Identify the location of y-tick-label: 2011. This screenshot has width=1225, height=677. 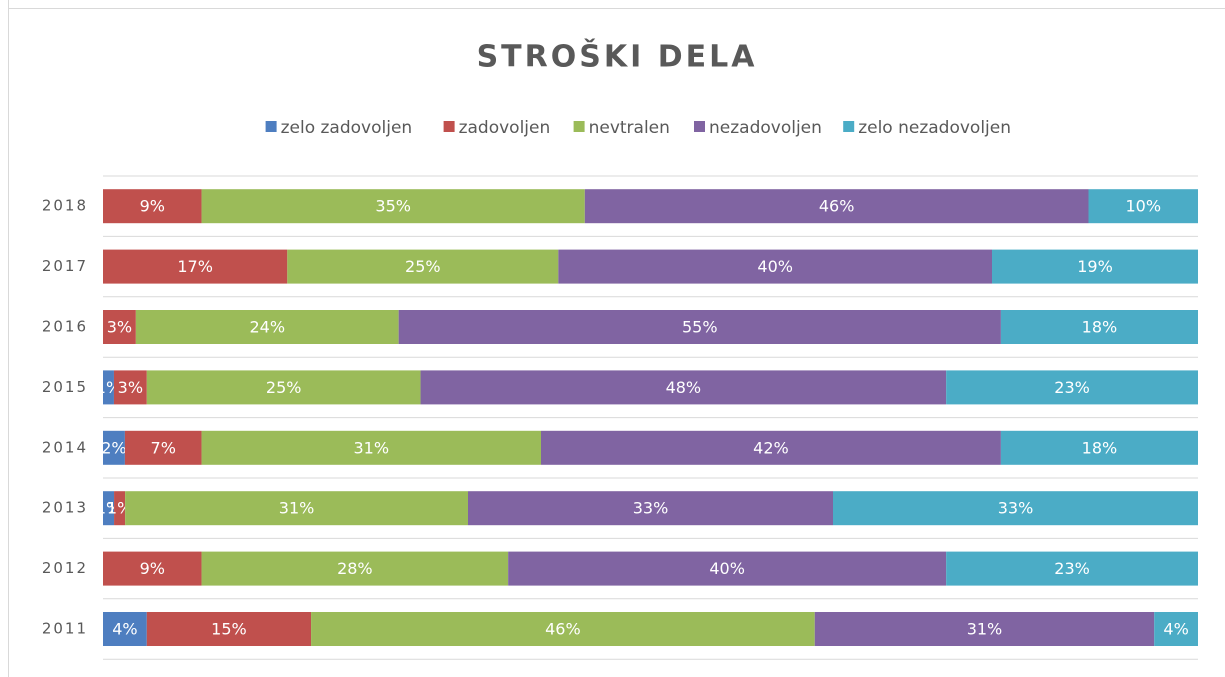
(65, 629).